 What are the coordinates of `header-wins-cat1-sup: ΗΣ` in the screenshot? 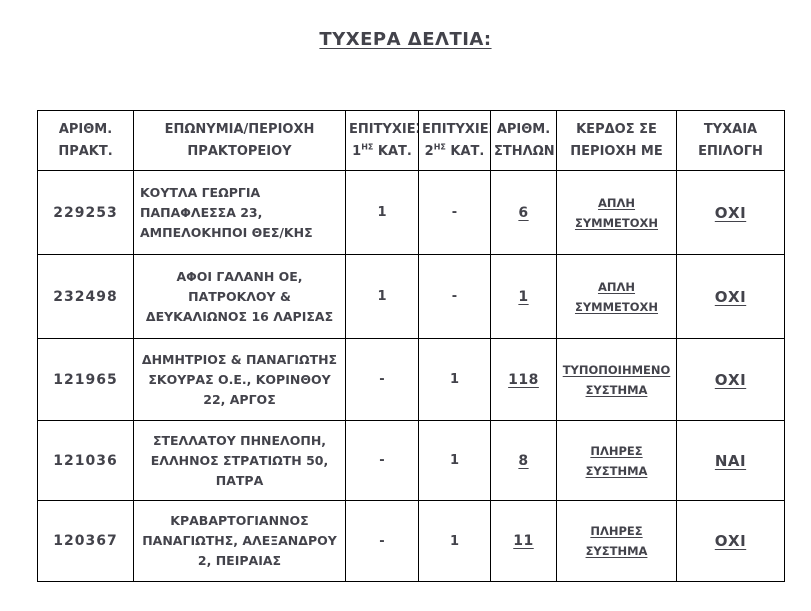 It's located at (367, 147).